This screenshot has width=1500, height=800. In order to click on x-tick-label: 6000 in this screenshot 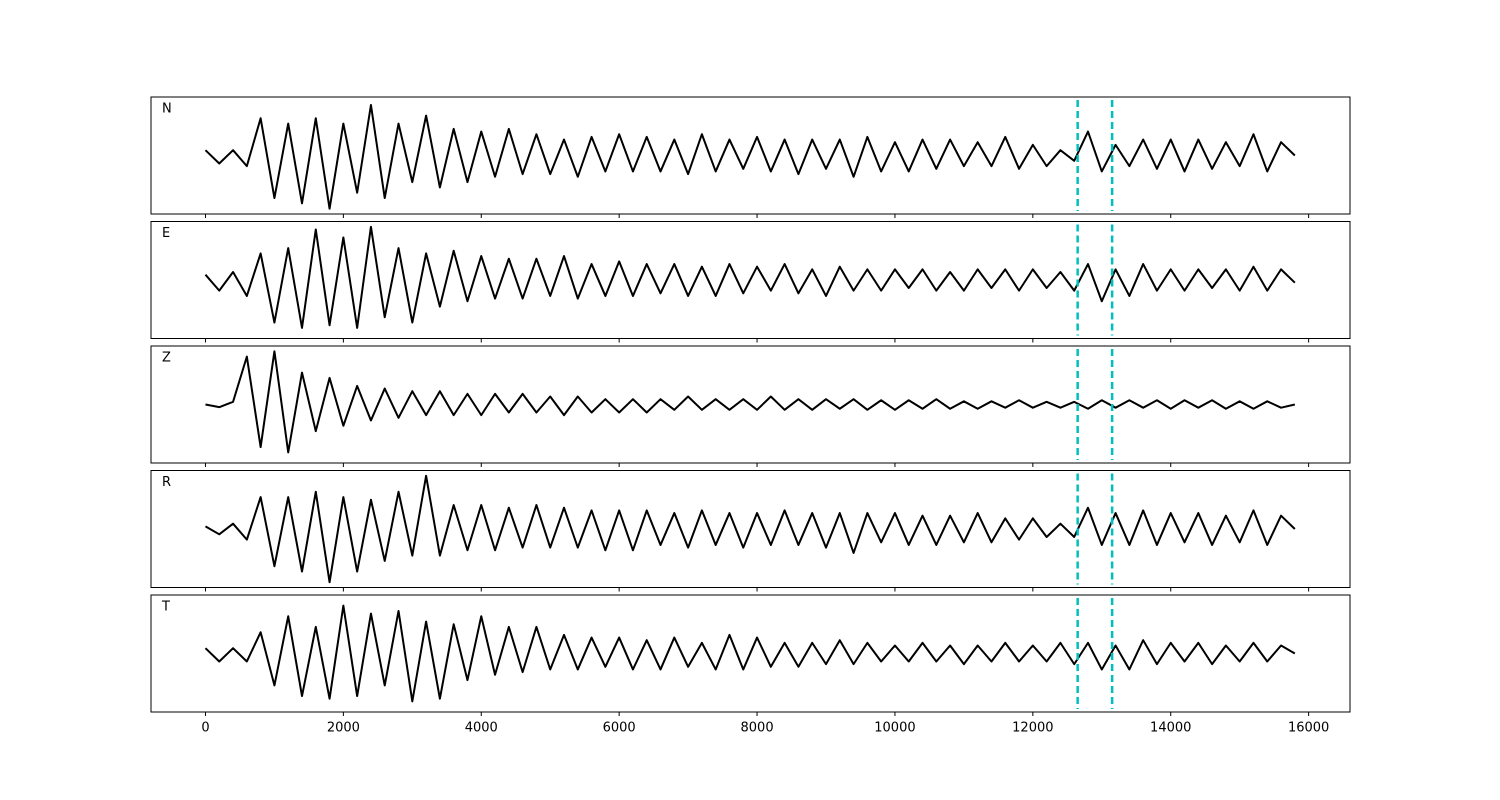, I will do `click(619, 728)`.